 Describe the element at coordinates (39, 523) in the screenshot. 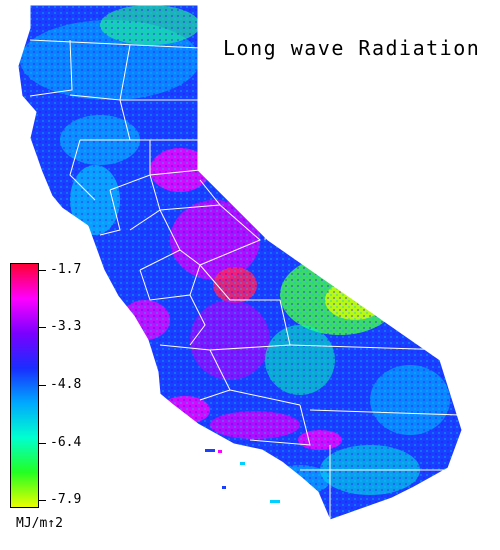

I see `legend-units: MJ/m↑2` at that location.